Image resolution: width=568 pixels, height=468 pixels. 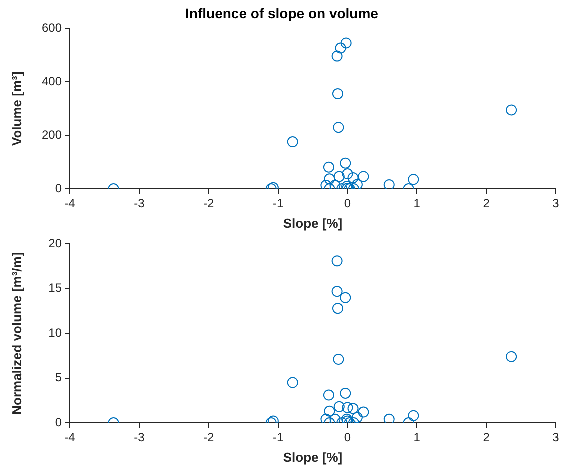 I want to click on y-tick-label: 600, so click(x=52, y=28).